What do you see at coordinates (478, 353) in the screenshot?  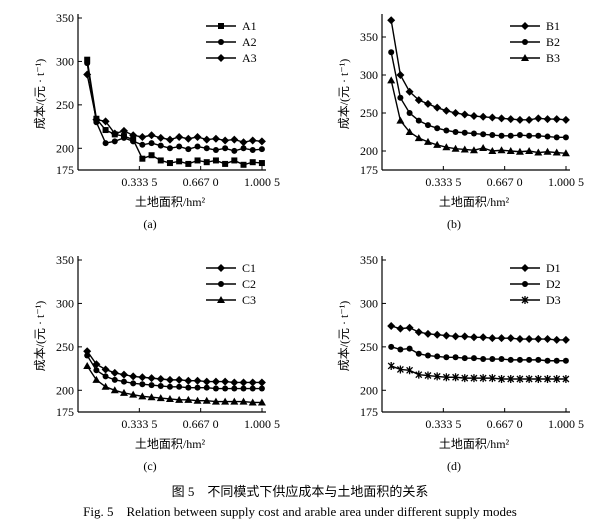 I see `series-d2` at bounding box center [478, 353].